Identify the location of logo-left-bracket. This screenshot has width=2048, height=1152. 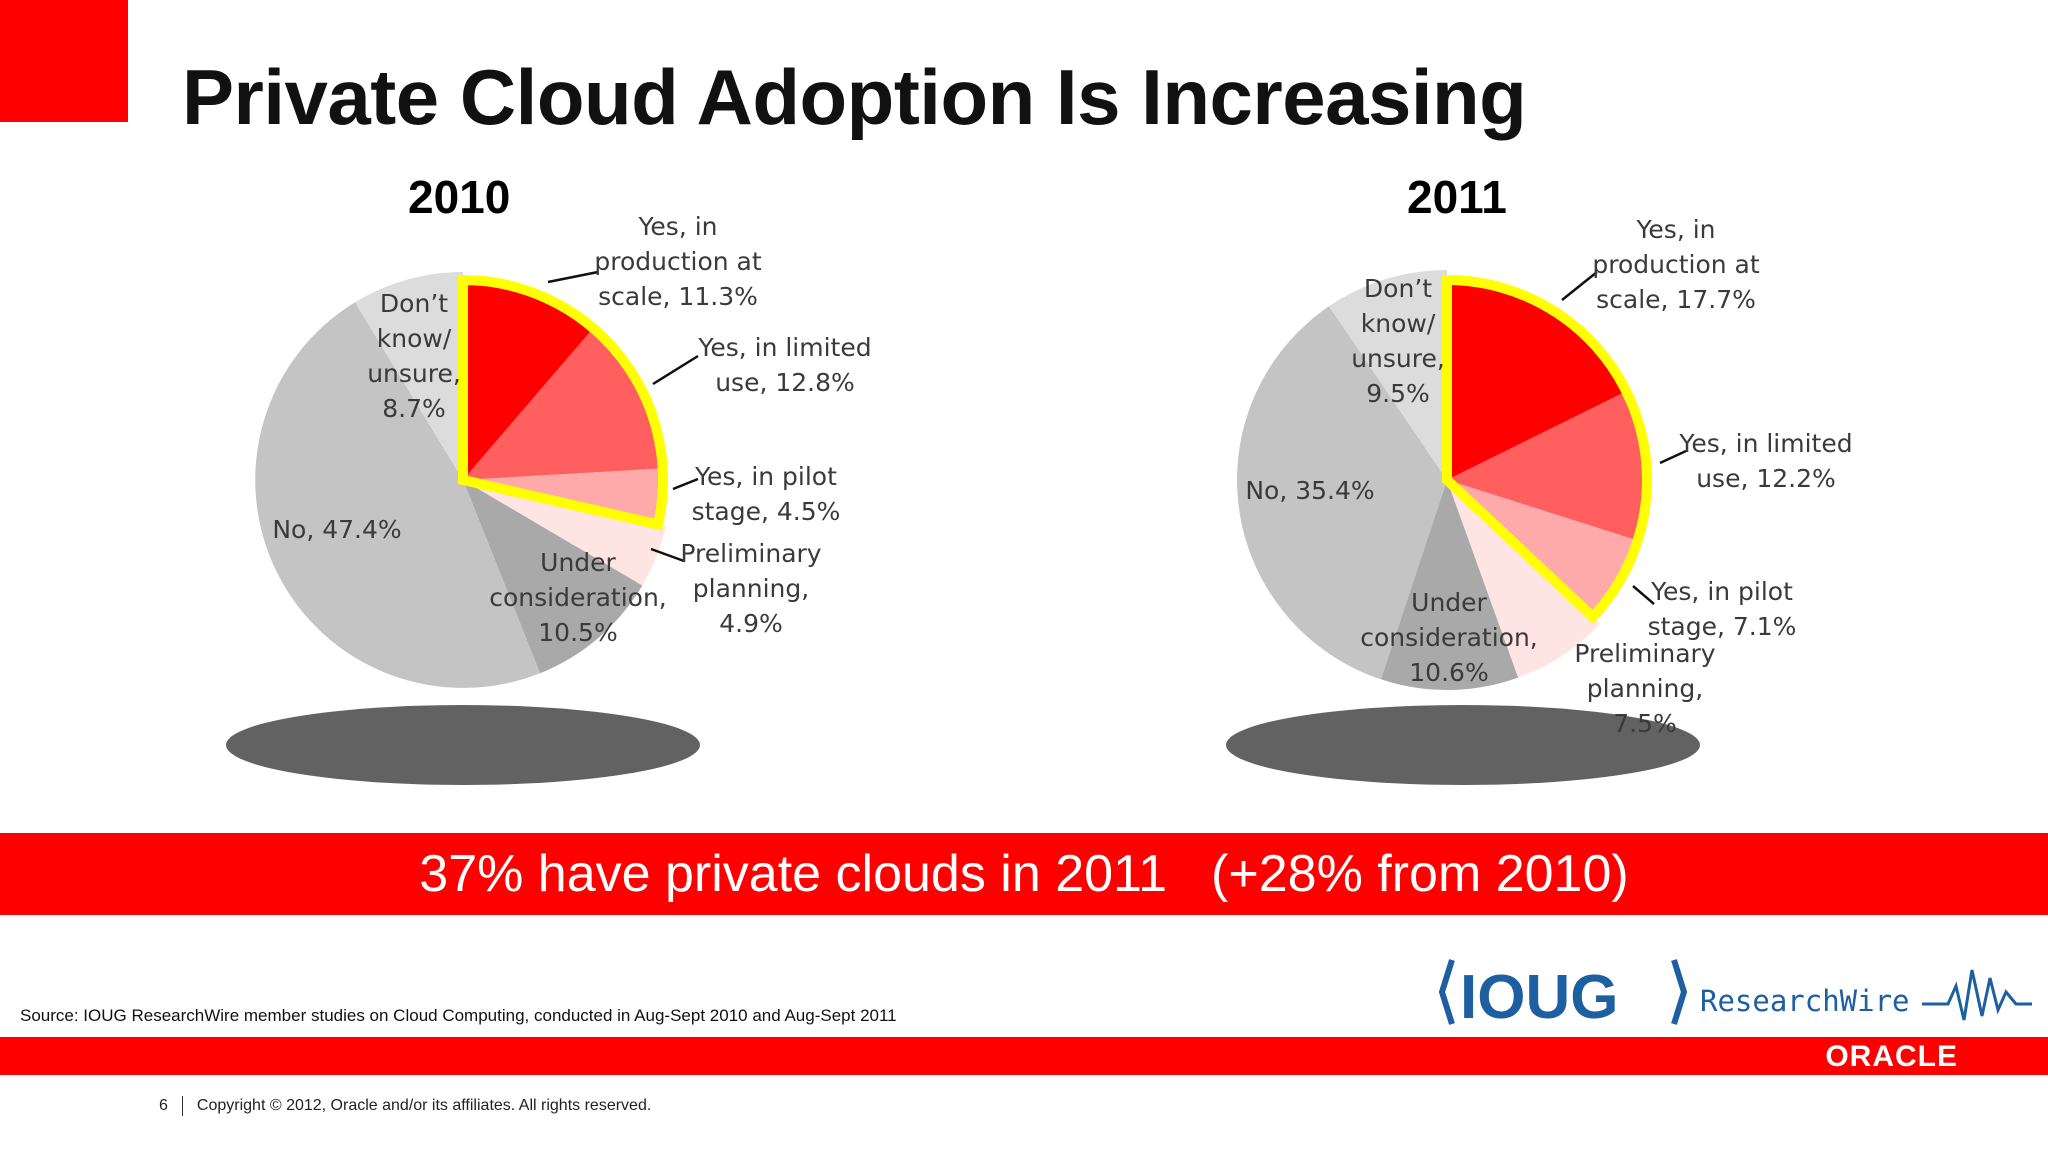
(1446, 992).